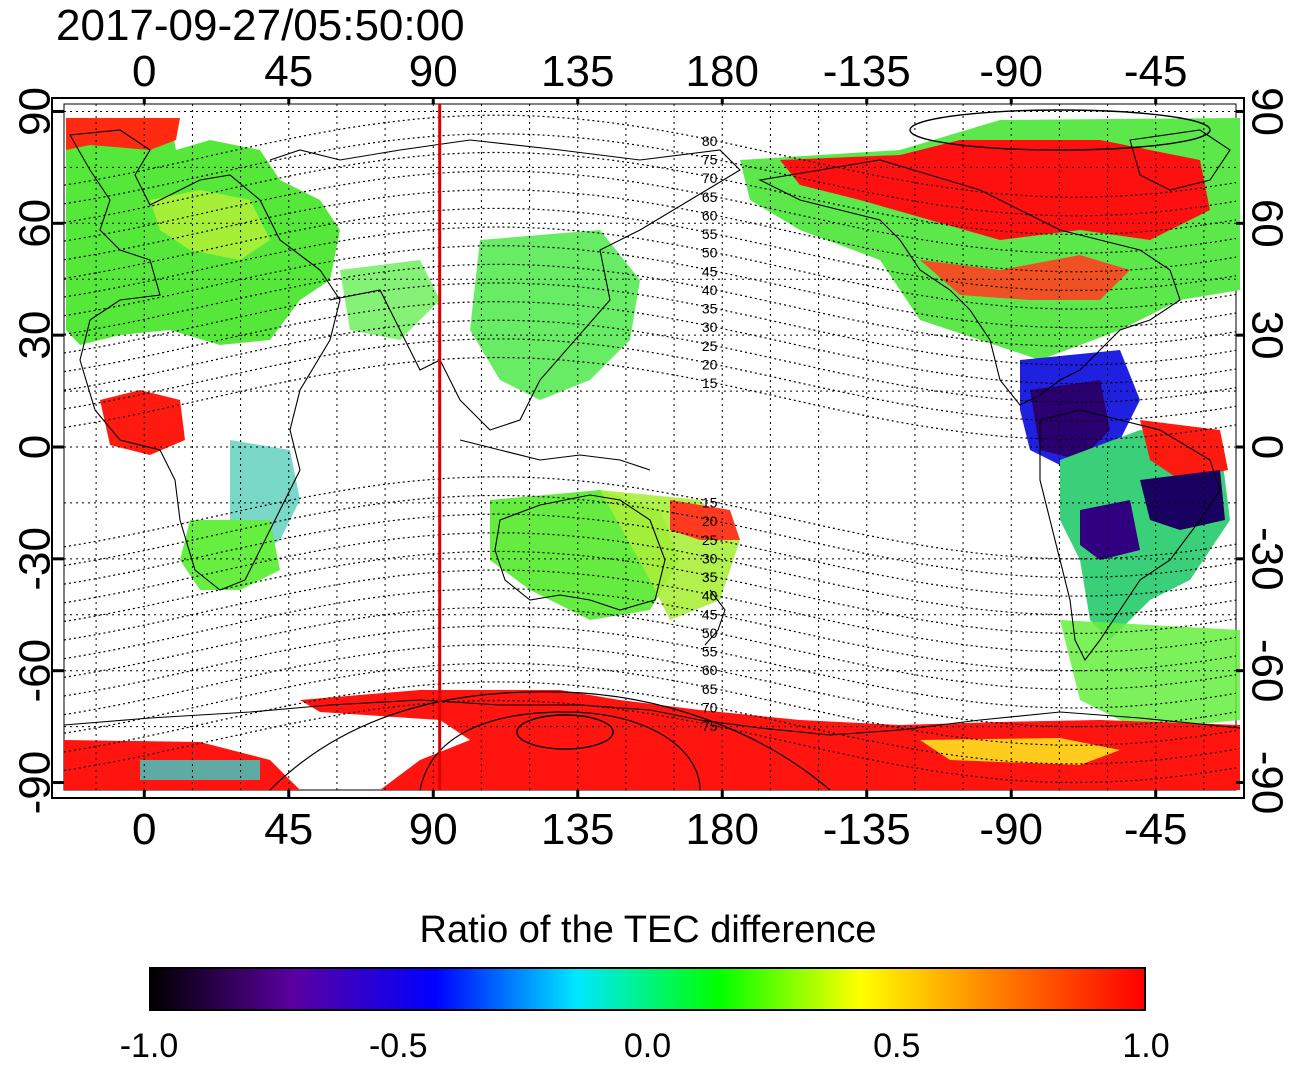 This screenshot has width=1296, height=1065. I want to click on lon-label-top: 45, so click(288, 71).